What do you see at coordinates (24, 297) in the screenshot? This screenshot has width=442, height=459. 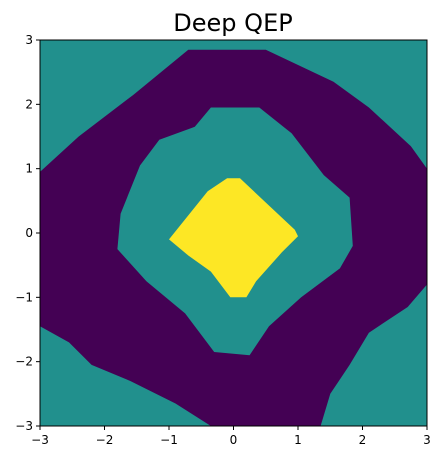 I see `y-tick-label: −1` at bounding box center [24, 297].